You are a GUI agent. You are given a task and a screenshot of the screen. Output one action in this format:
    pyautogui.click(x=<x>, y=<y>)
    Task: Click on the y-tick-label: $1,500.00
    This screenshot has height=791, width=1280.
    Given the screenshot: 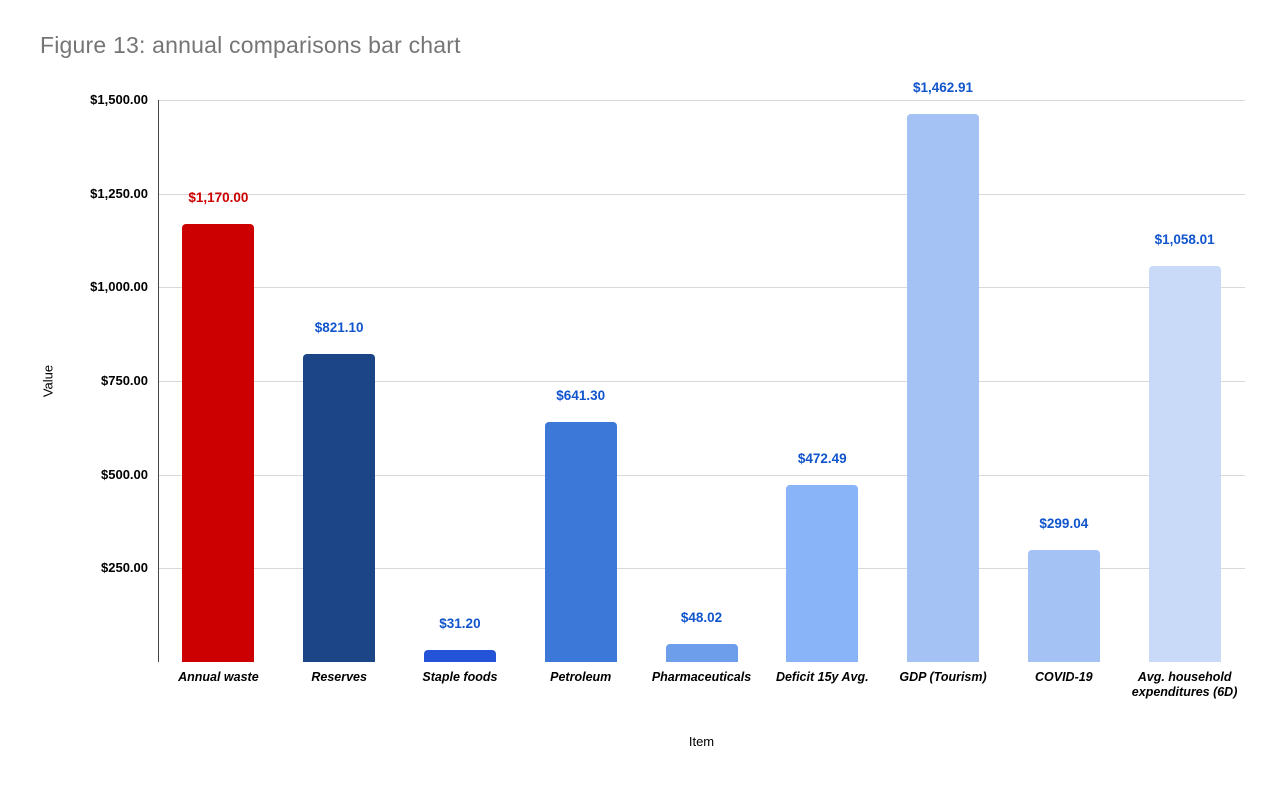 What is the action you would take?
    pyautogui.click(x=119, y=99)
    